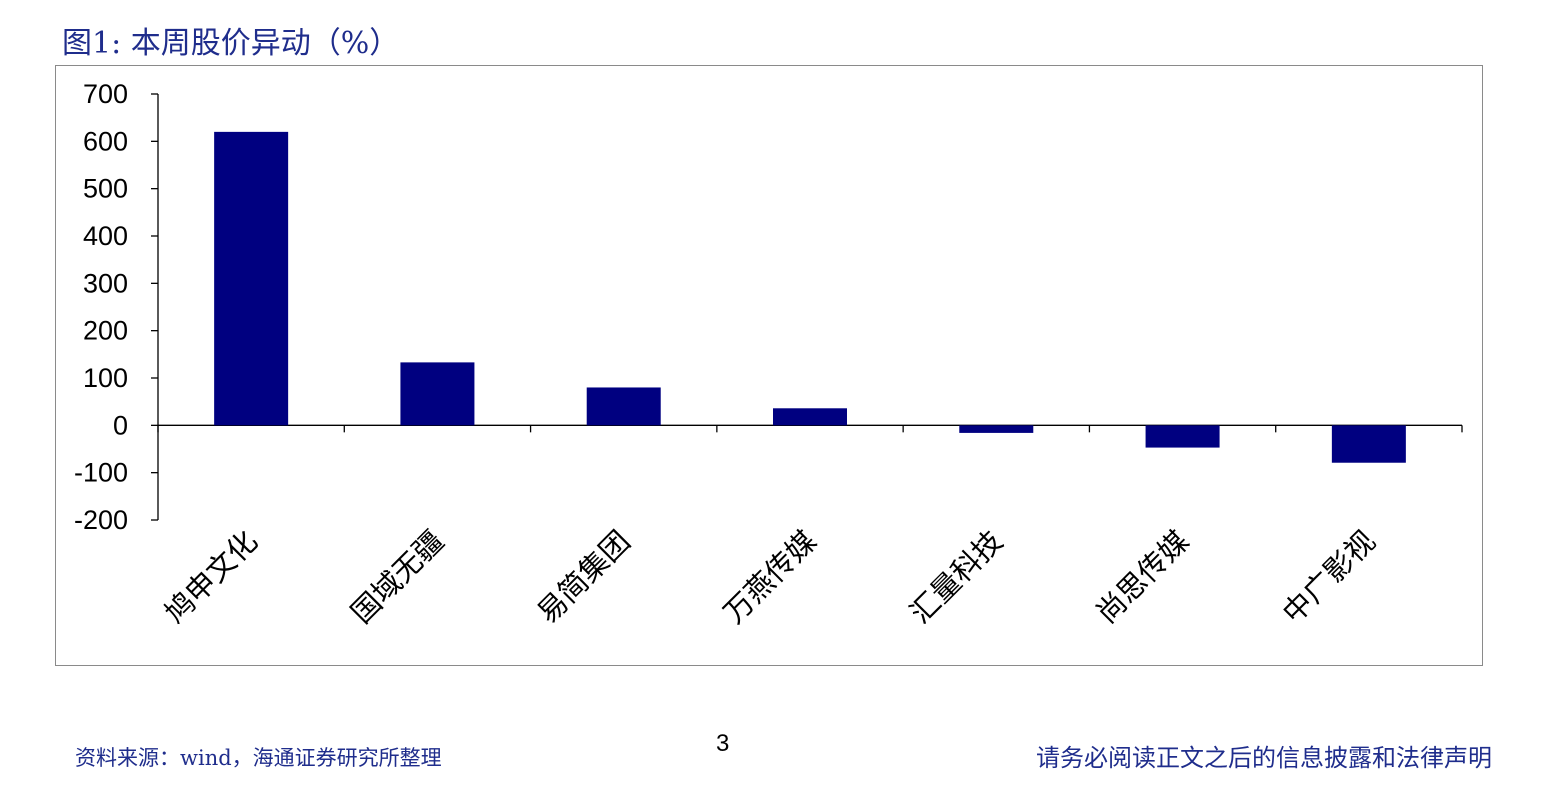 The image size is (1560, 790). I want to click on category-label: 尚思传媒, so click(1142, 577).